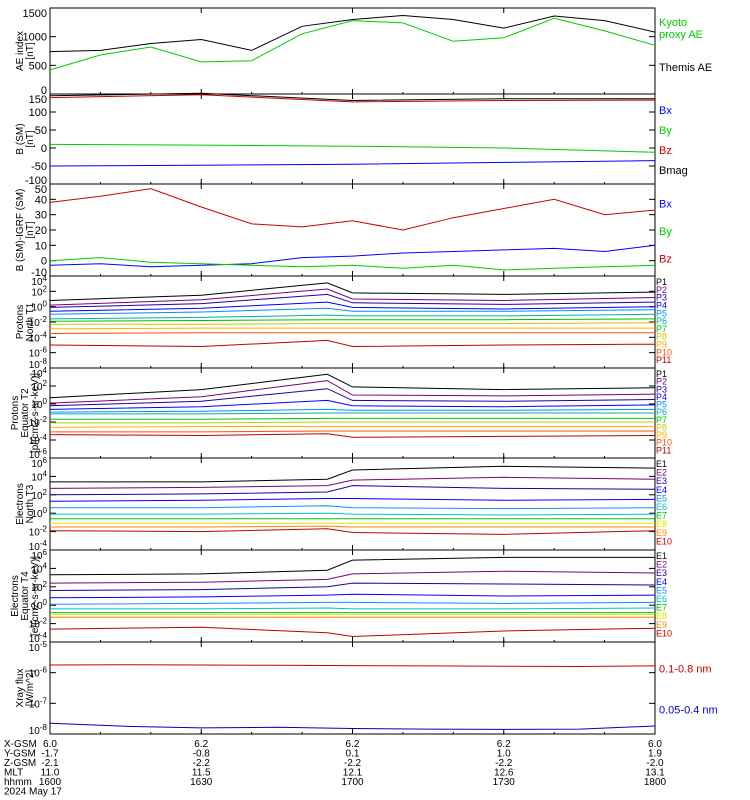 This screenshot has height=800, width=750. What do you see at coordinates (688, 711) in the screenshot?
I see `legend-label: 0.05-0.4 nm` at bounding box center [688, 711].